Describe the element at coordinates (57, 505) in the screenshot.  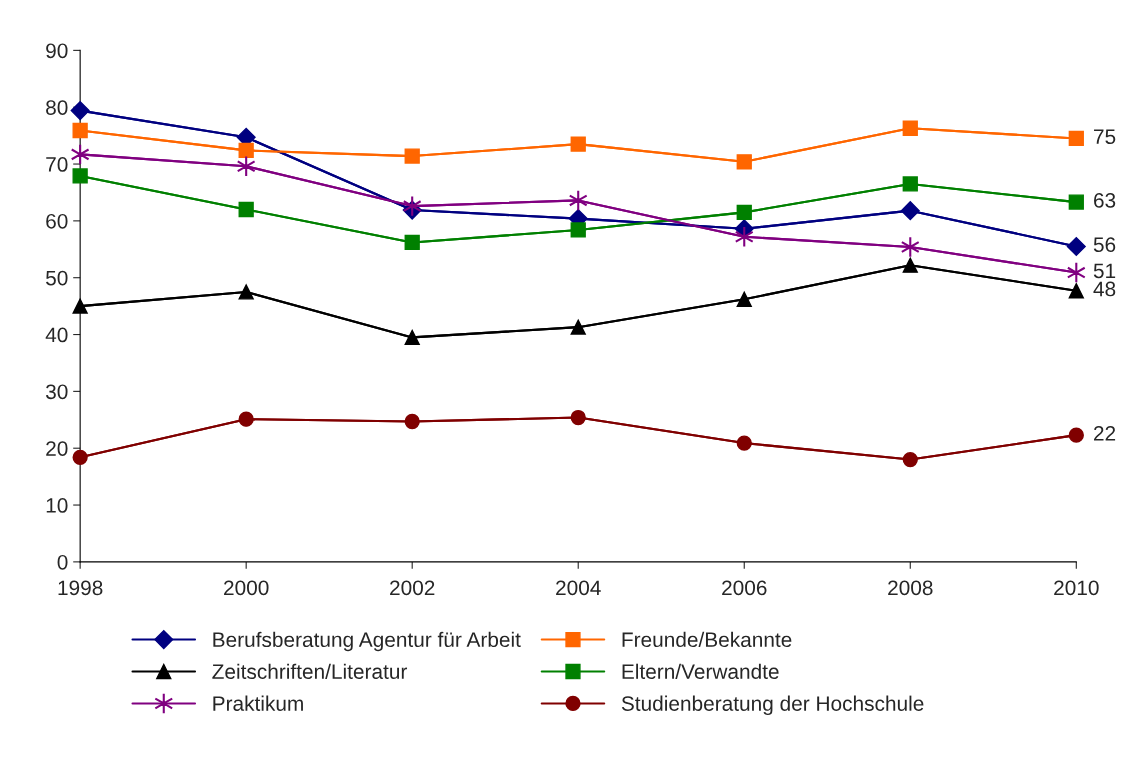
I see `y-tick-label: 10` at that location.